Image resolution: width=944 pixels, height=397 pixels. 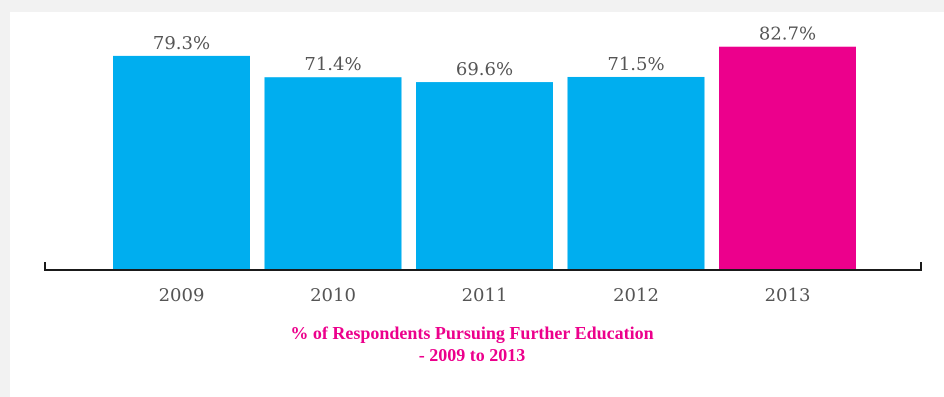 What do you see at coordinates (636, 173) in the screenshot?
I see `bar-2012` at bounding box center [636, 173].